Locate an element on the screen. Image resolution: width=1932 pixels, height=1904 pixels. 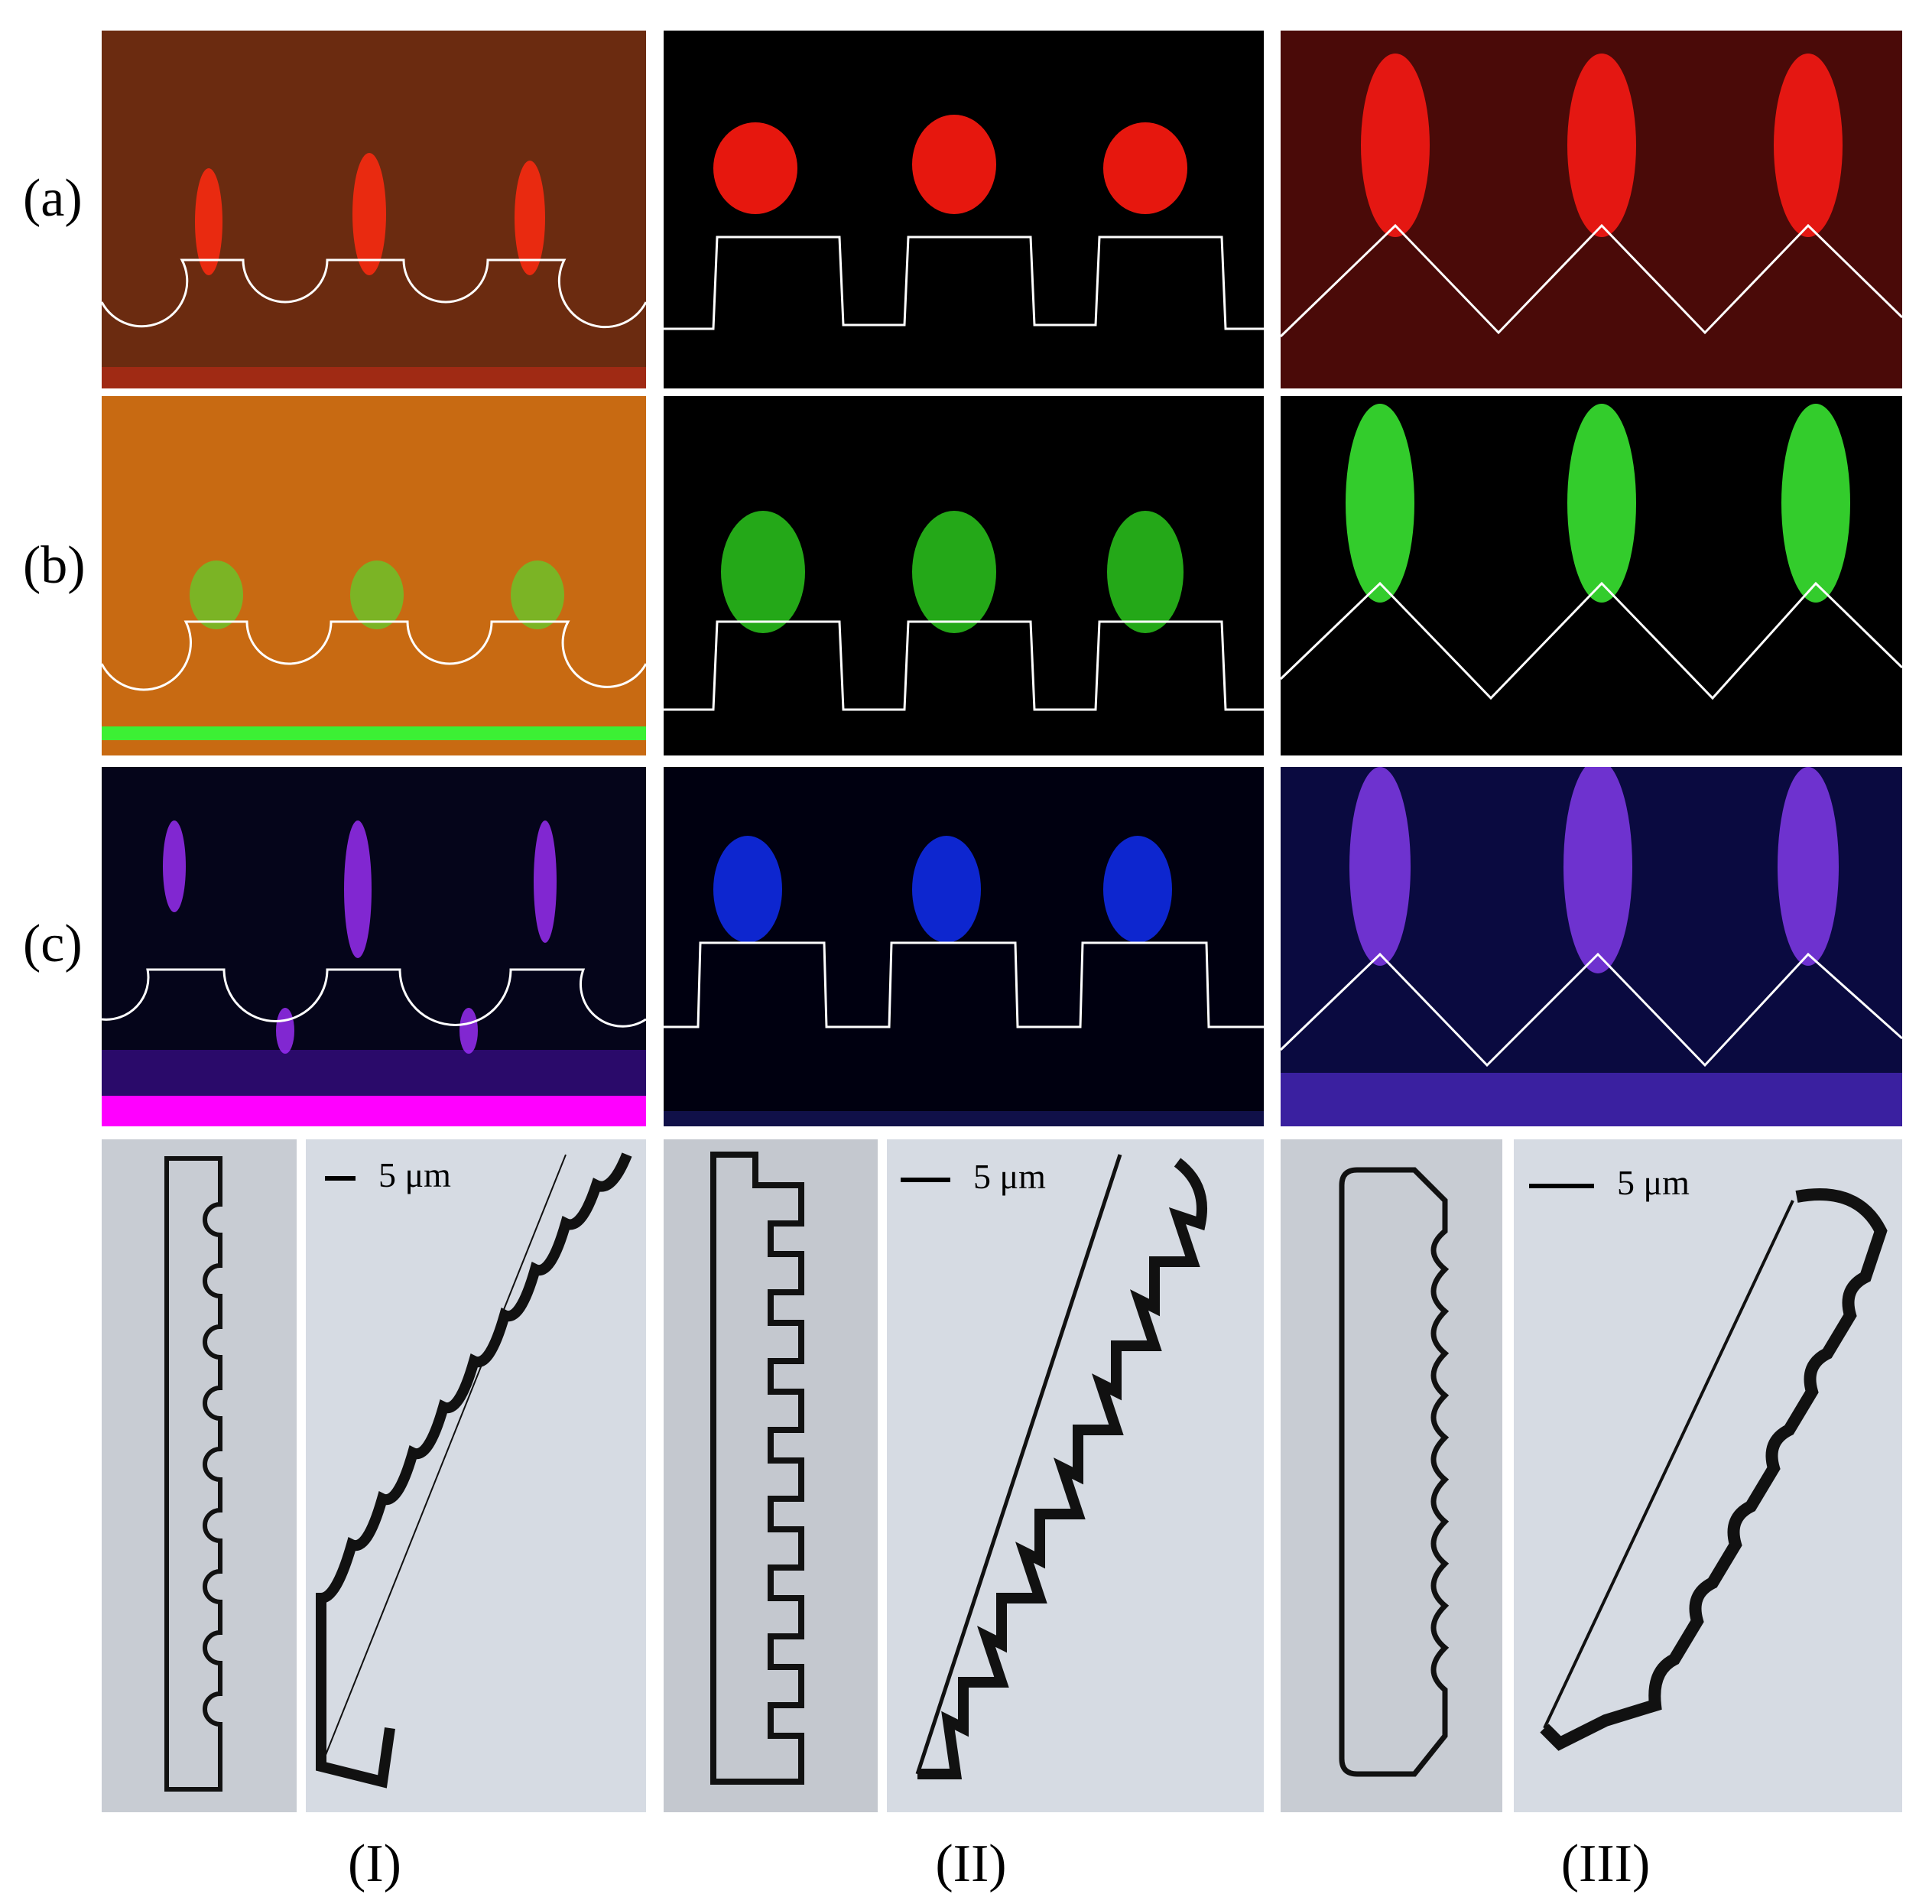
sem-I-topview is located at coordinates (200, 1476).